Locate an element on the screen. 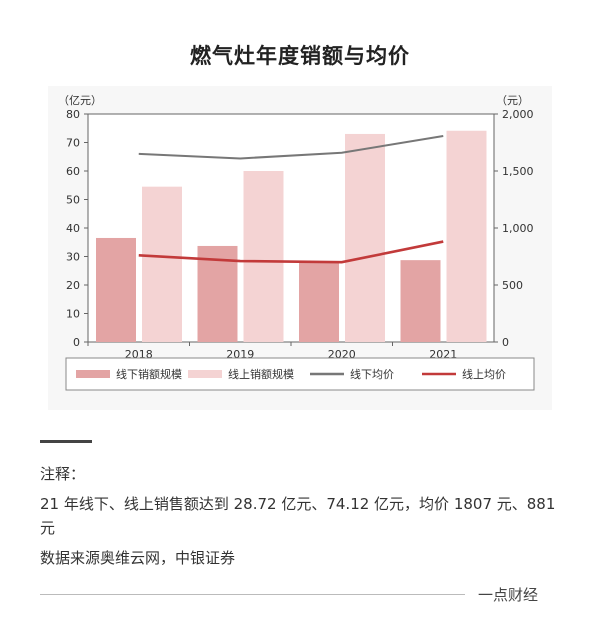 This screenshot has width=600, height=636. left-tick-label: 40 is located at coordinates (73, 228).